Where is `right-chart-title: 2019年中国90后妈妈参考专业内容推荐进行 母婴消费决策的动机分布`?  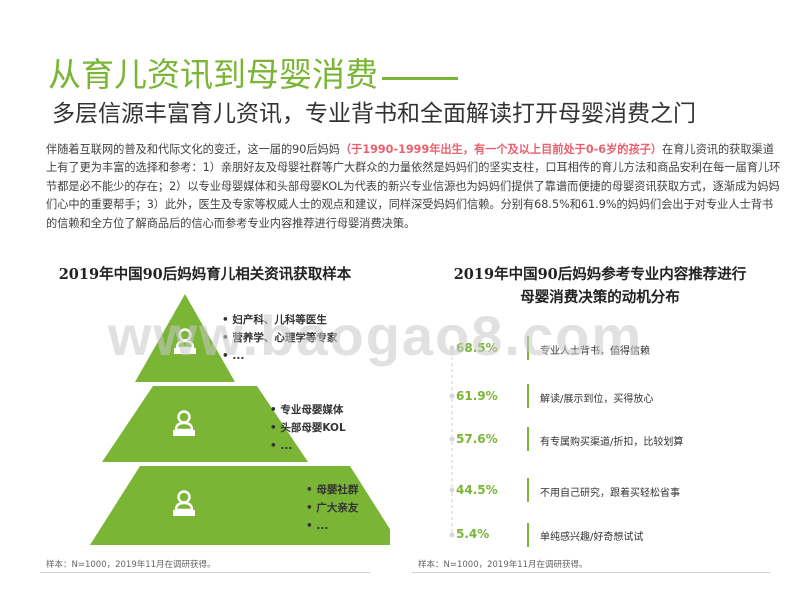 right-chart-title: 2019年中国90后妈妈参考专业内容推荐进行 母婴消费决策的动机分布 is located at coordinates (600, 286).